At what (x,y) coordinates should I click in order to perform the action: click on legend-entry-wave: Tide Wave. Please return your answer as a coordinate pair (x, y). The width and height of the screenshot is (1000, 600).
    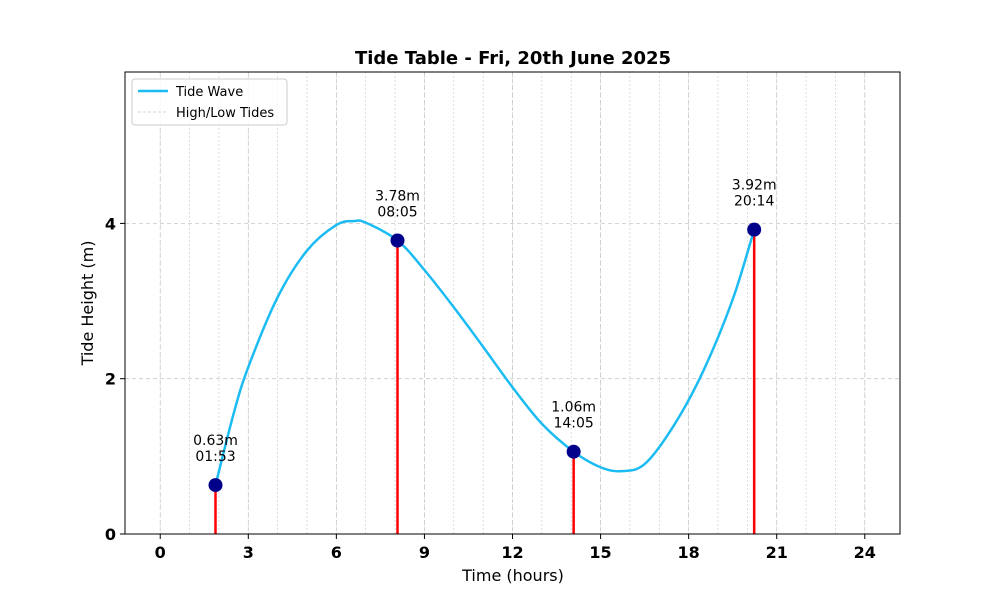
    Looking at the image, I should click on (209, 92).